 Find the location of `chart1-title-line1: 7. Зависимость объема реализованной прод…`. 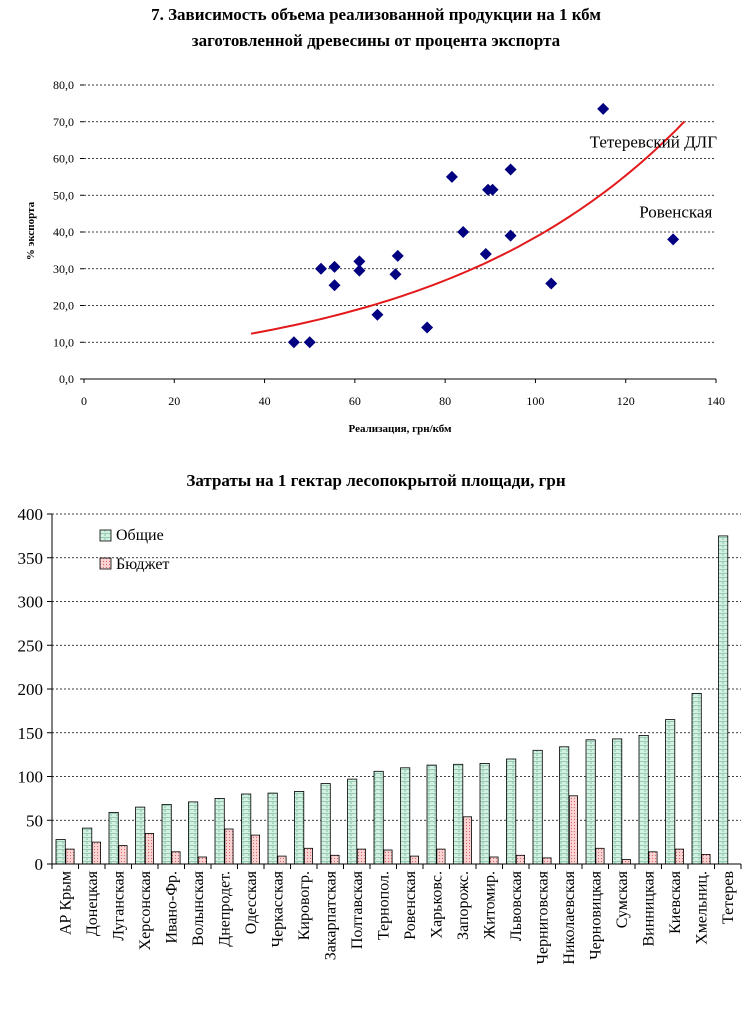

chart1-title-line1: 7. Зависимость объема реализованной прод… is located at coordinates (376, 14).